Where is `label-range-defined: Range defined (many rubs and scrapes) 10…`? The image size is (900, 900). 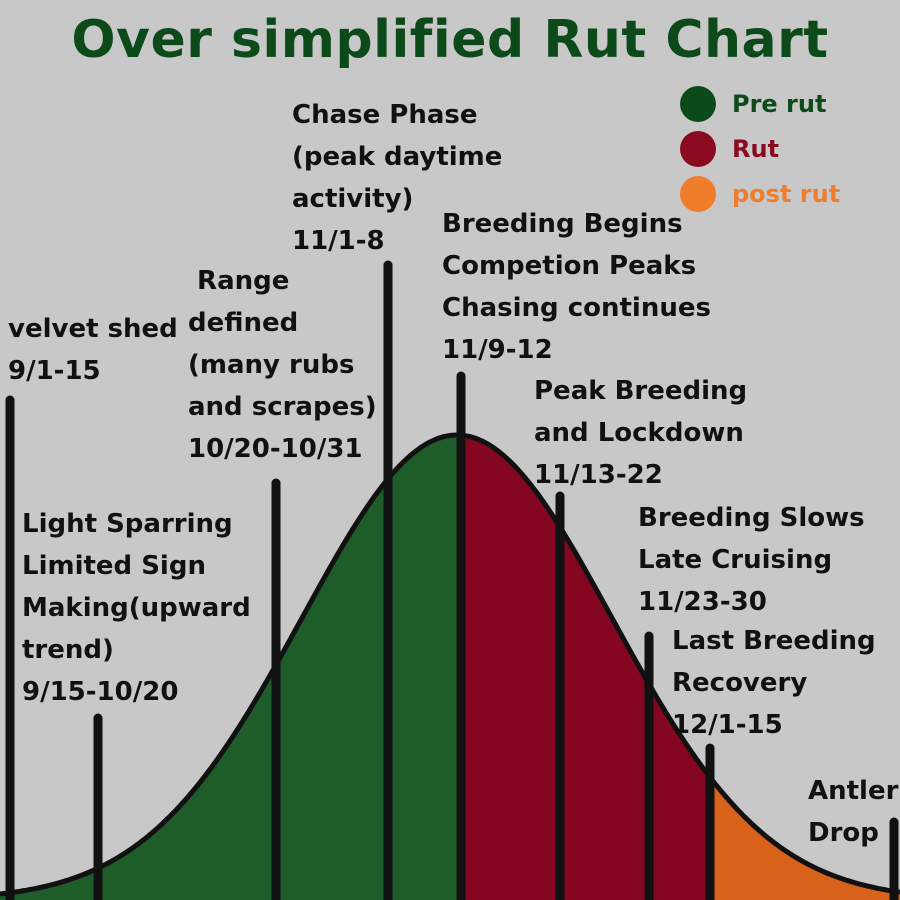
label-range-defined: Range defined (many rubs and scrapes) 10… is located at coordinates (282, 365).